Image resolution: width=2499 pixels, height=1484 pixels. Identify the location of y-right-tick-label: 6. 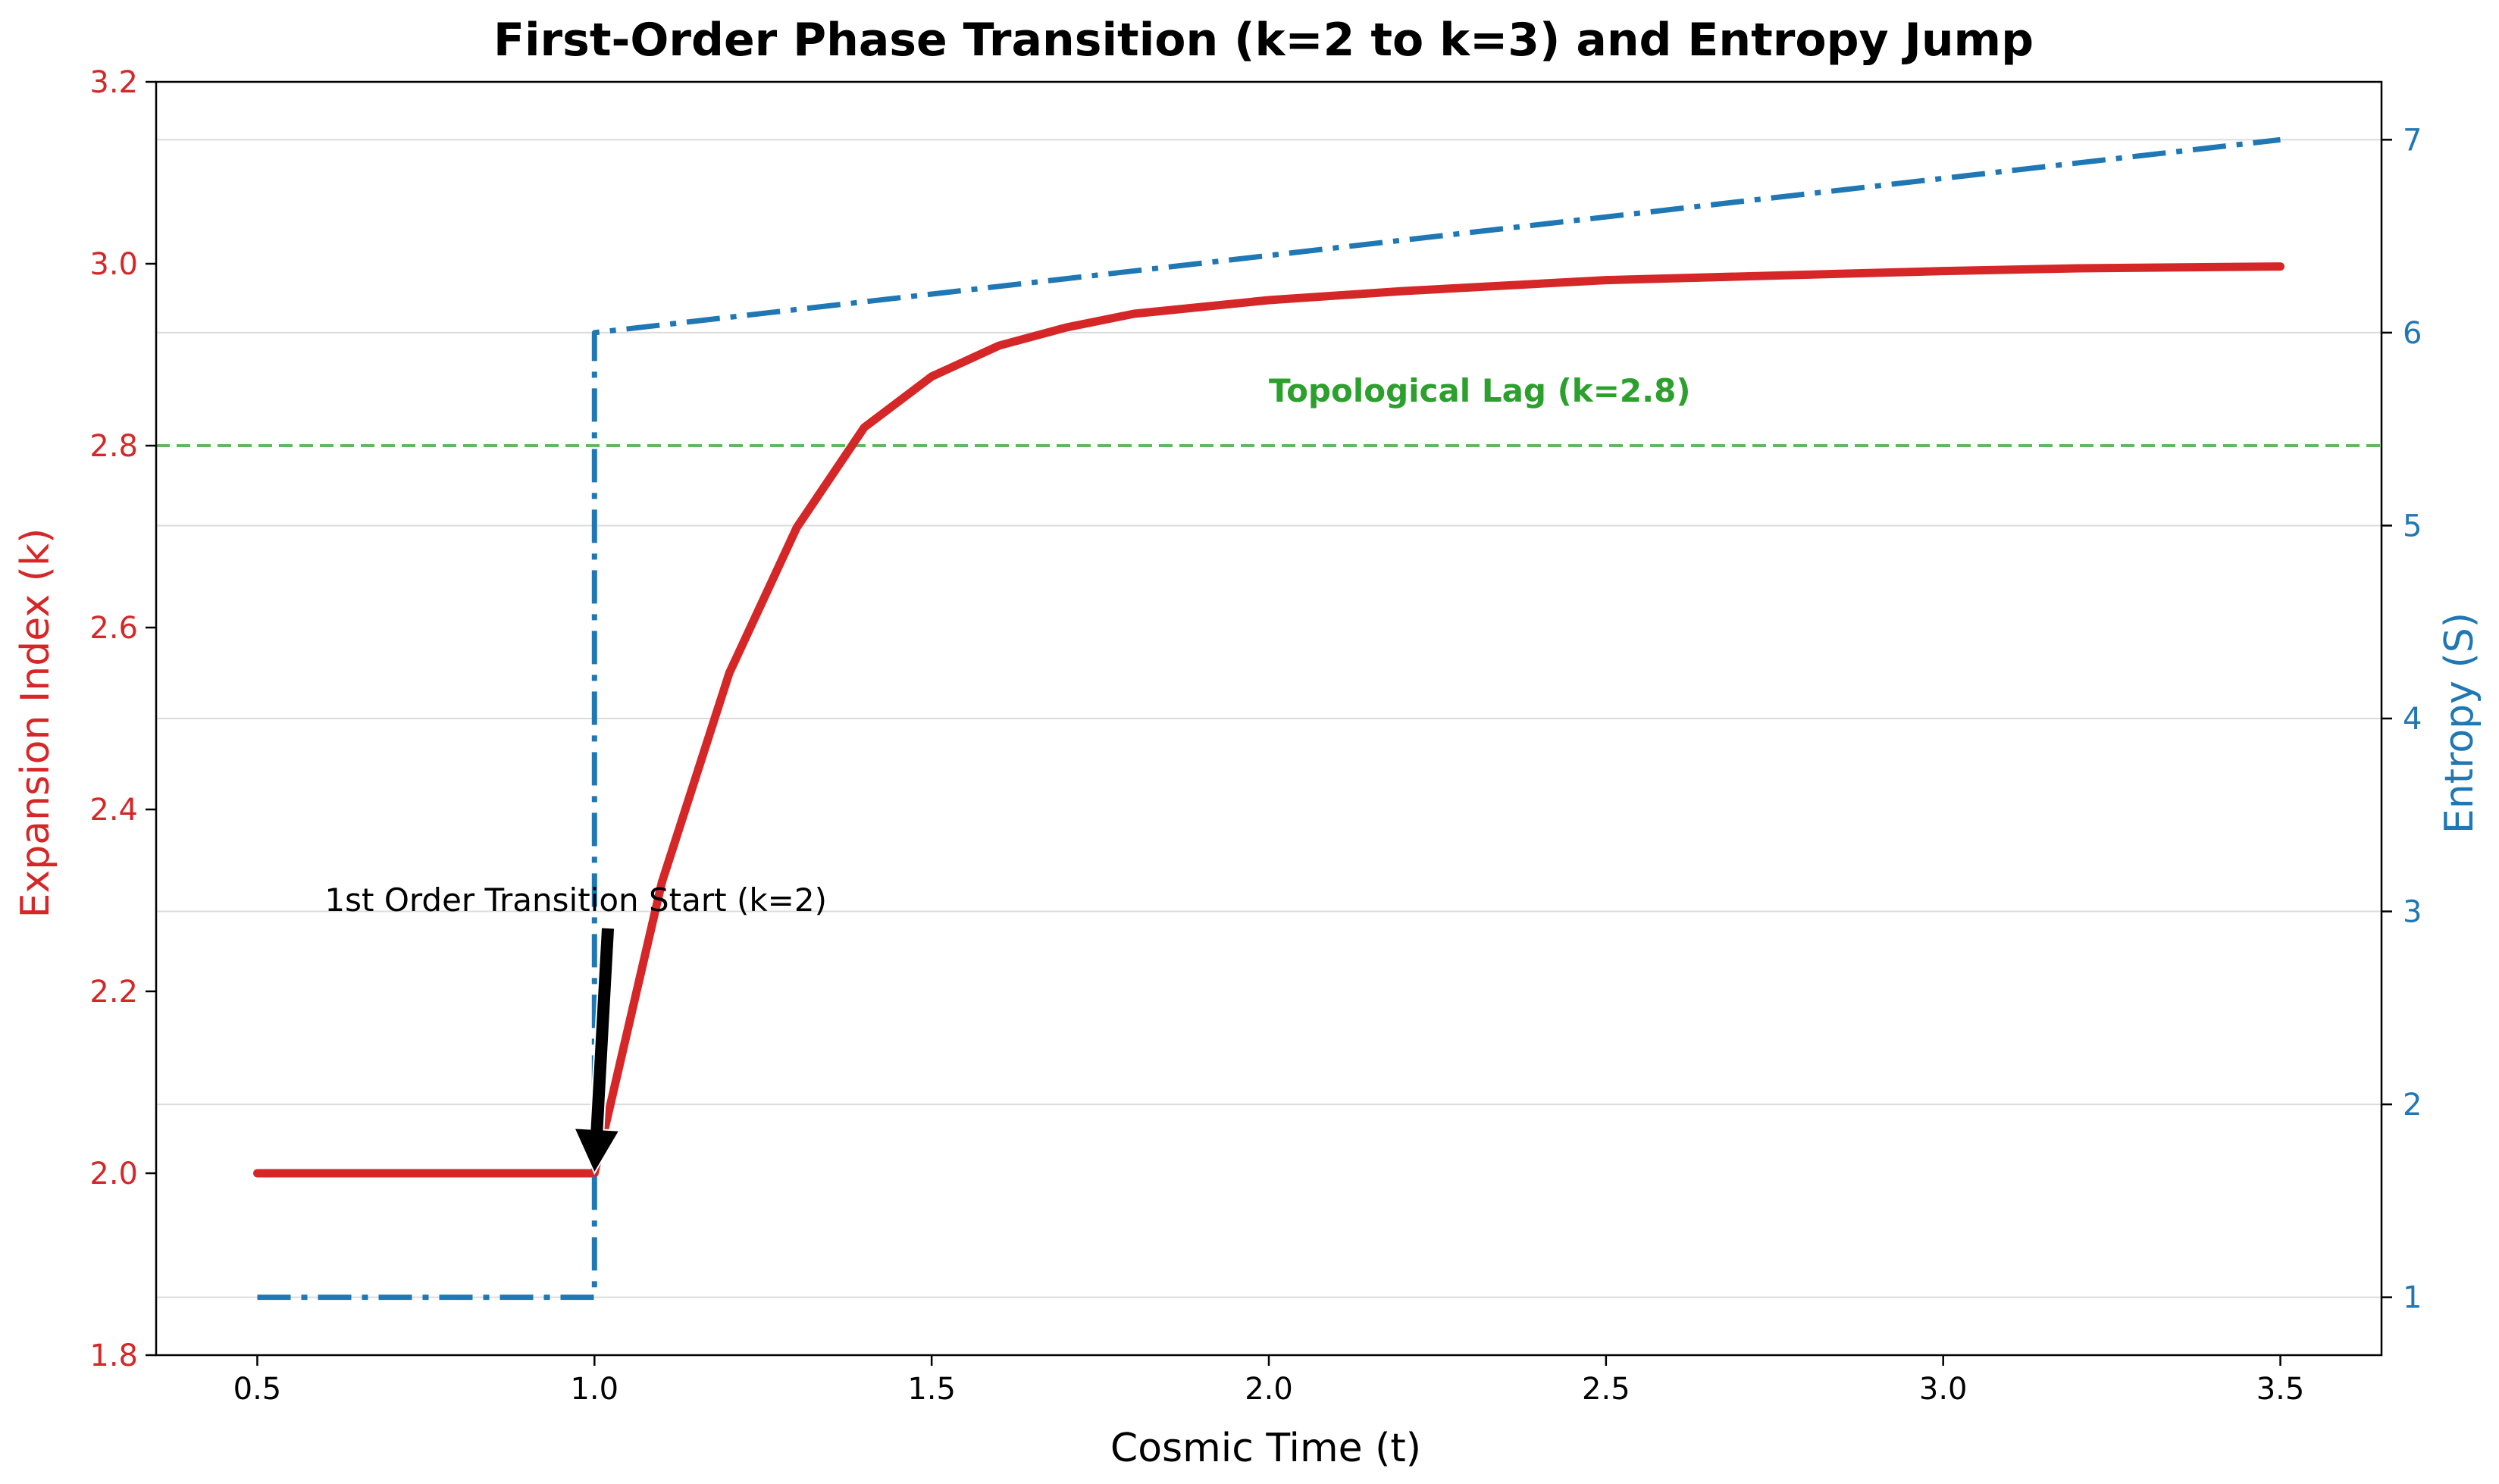
(2412, 333).